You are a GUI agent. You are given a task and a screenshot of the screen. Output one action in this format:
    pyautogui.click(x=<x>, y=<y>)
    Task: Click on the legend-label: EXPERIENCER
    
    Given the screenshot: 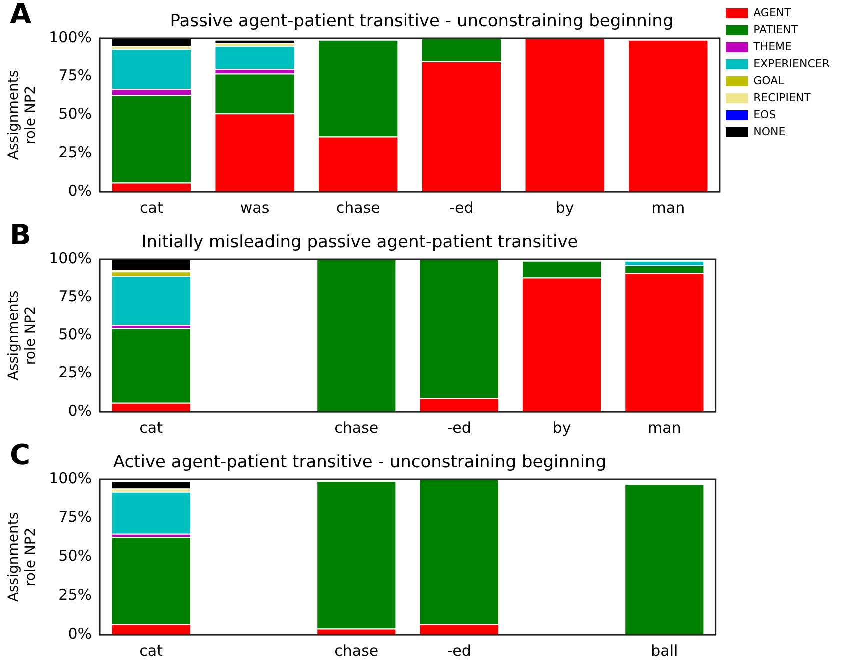 What is the action you would take?
    pyautogui.click(x=792, y=63)
    